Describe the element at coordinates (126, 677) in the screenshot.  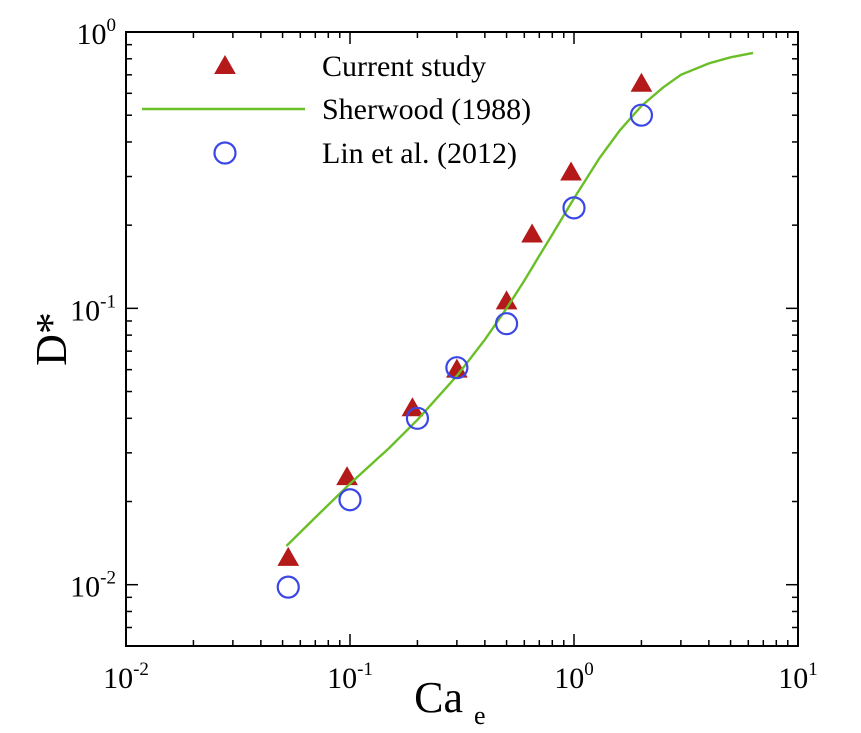
I see `x-tick-label: 10⁻²` at that location.